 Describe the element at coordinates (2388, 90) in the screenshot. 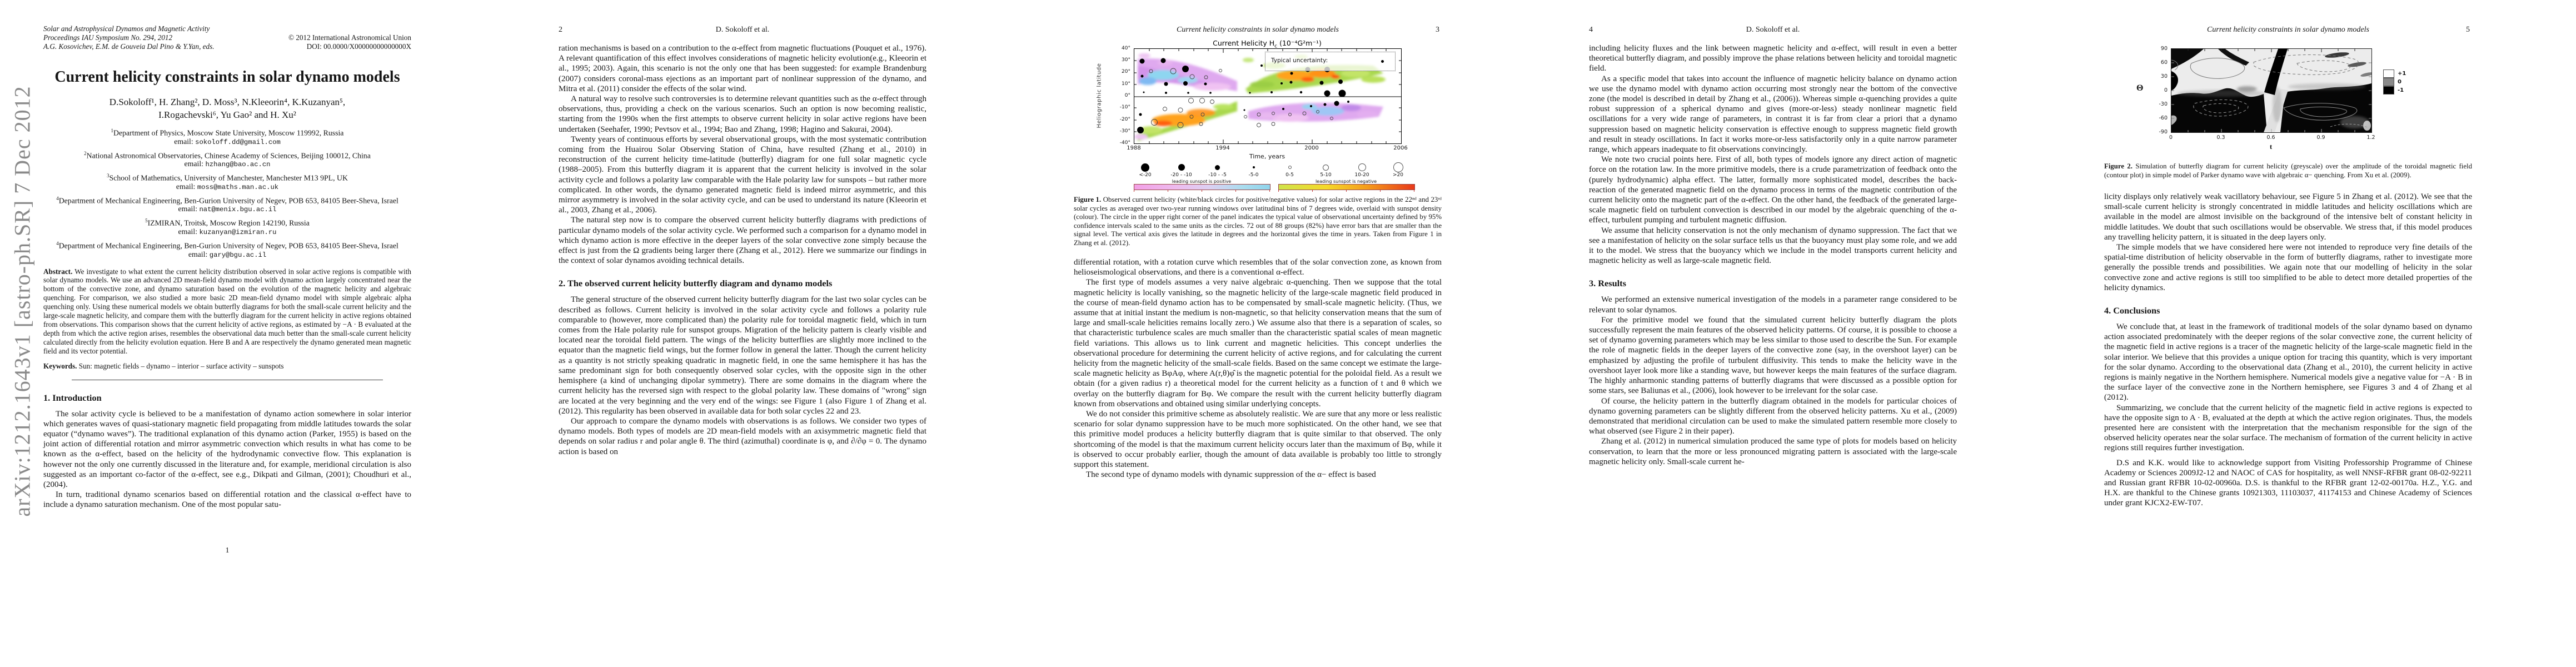

I see `colorbar-segment-negative` at that location.